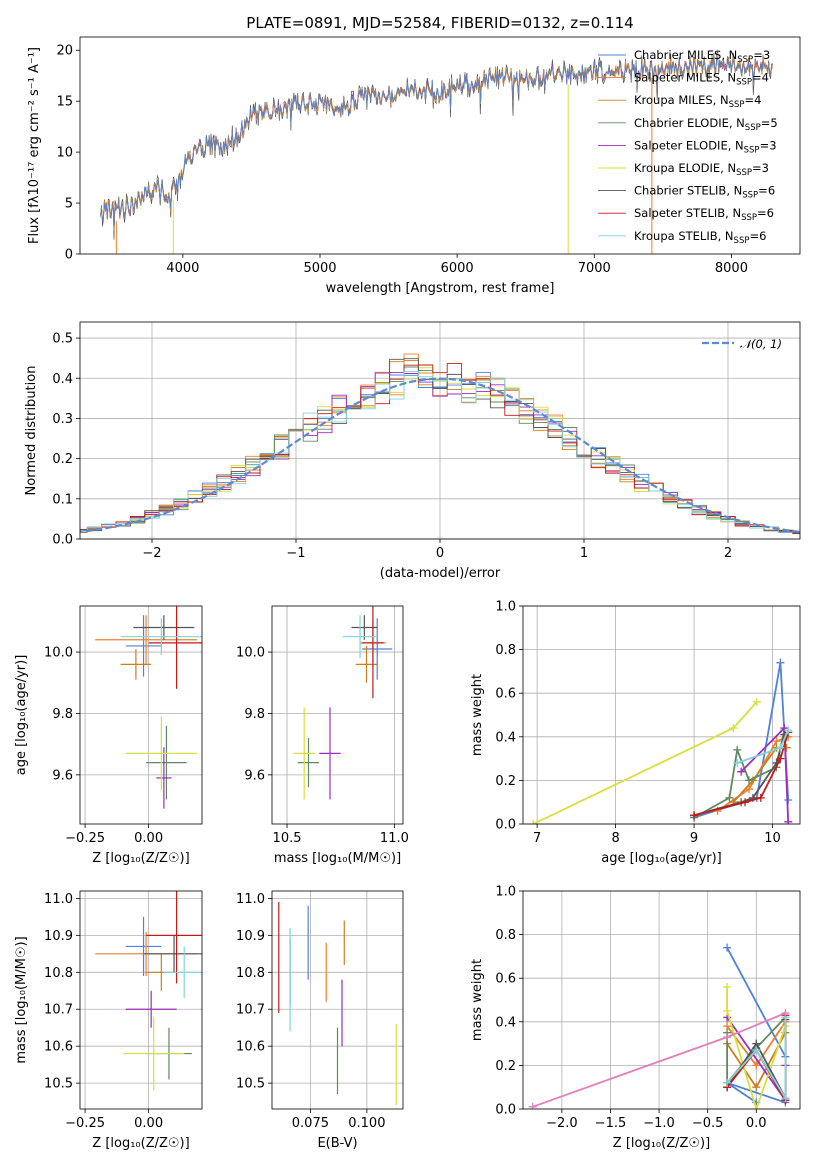 This screenshot has height=1170, width=819. I want to click on legend-model-name: Salpeter MILES, so click(677, 78).